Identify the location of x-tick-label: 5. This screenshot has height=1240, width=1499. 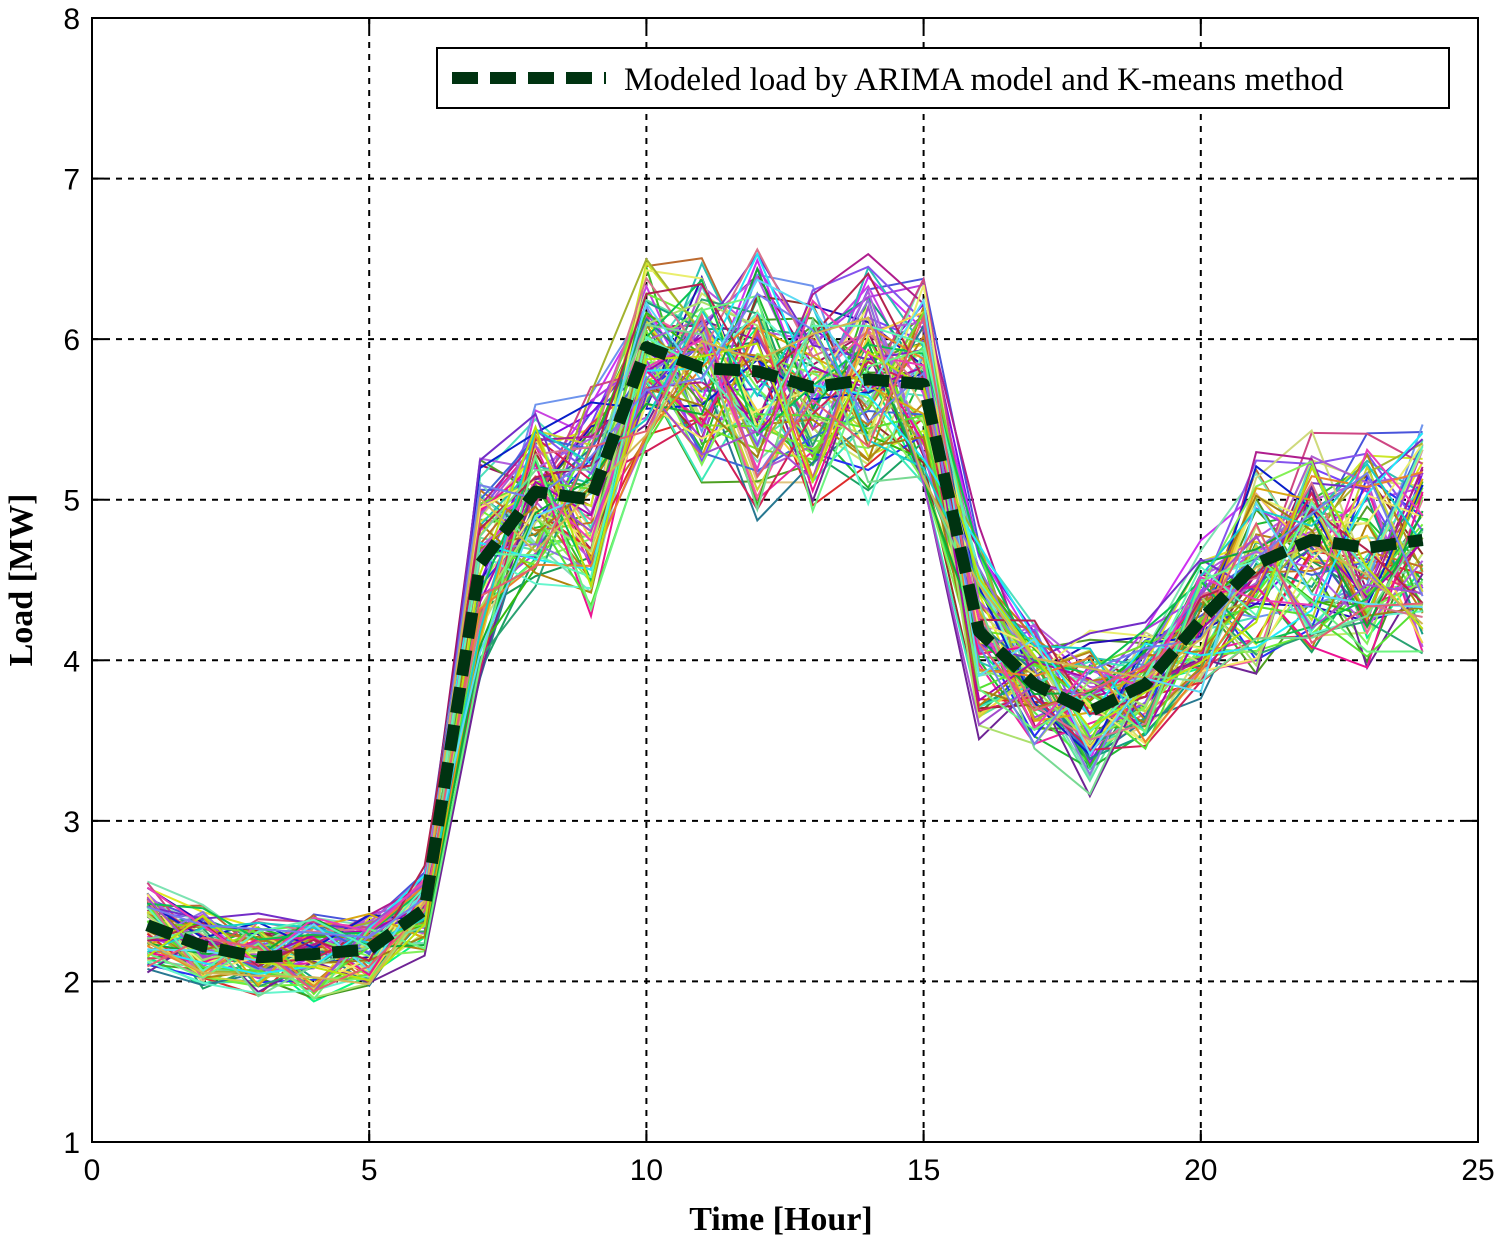
(369, 1170).